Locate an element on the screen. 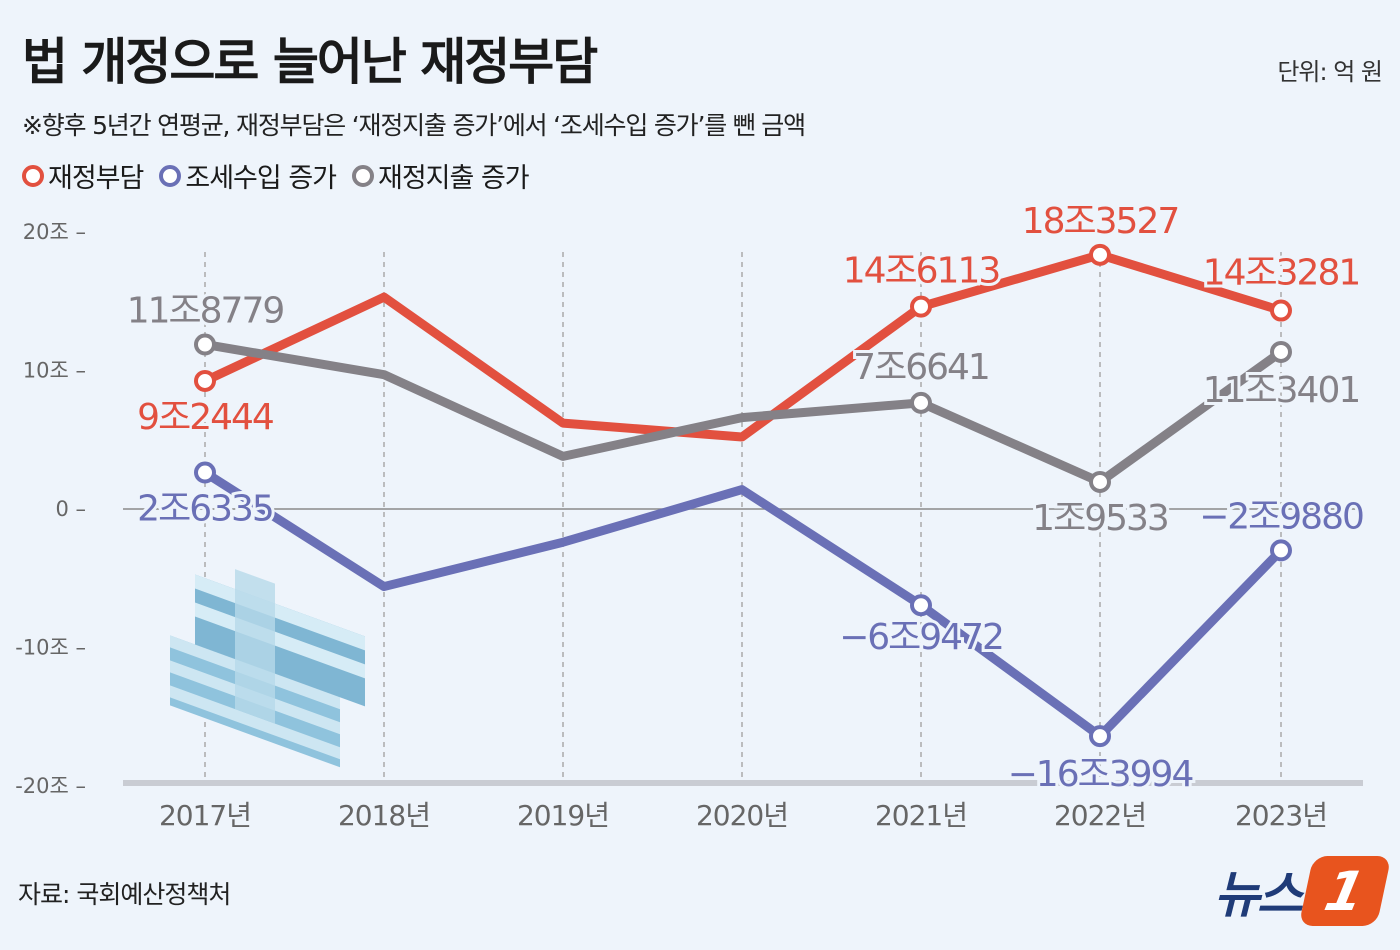  legend-item-tax: 조세수입 증가 is located at coordinates (248, 175).